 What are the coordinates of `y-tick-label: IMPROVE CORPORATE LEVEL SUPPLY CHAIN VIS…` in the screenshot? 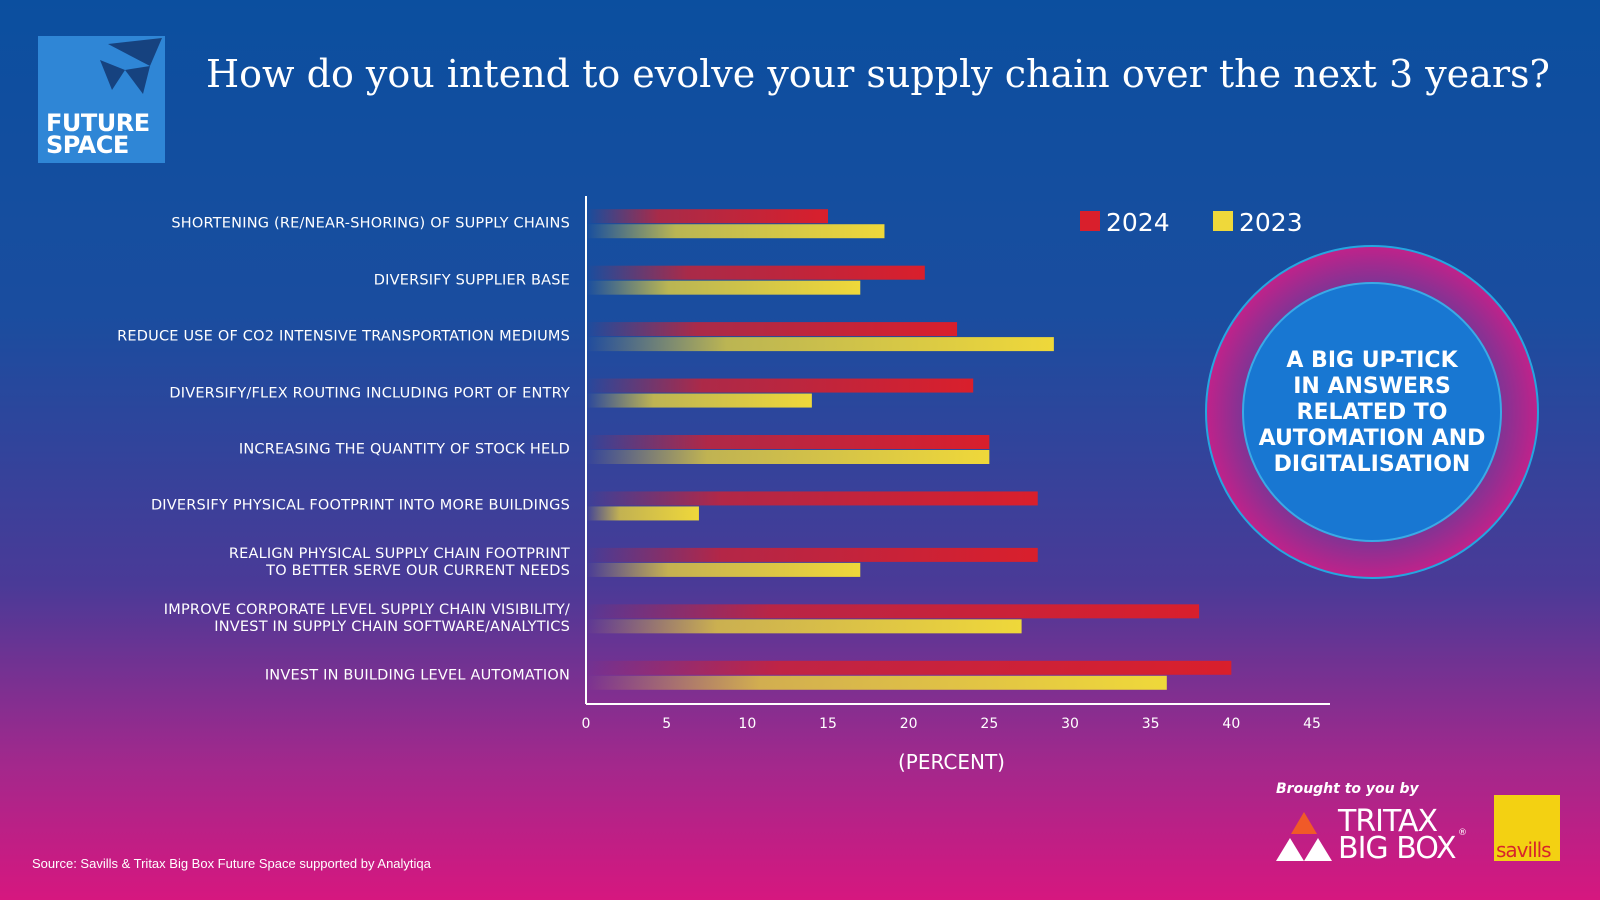 It's located at (366, 619).